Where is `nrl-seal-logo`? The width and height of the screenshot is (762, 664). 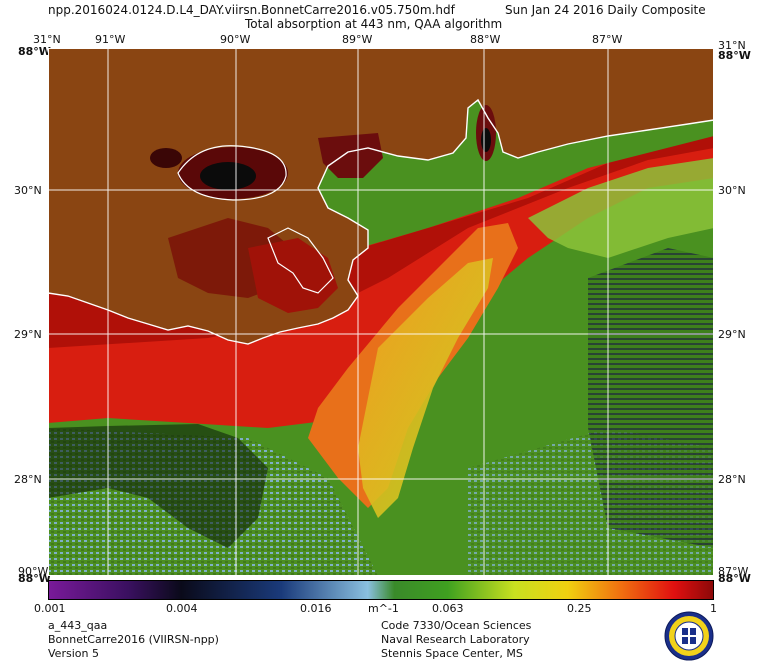 nrl-seal-logo is located at coordinates (689, 636).